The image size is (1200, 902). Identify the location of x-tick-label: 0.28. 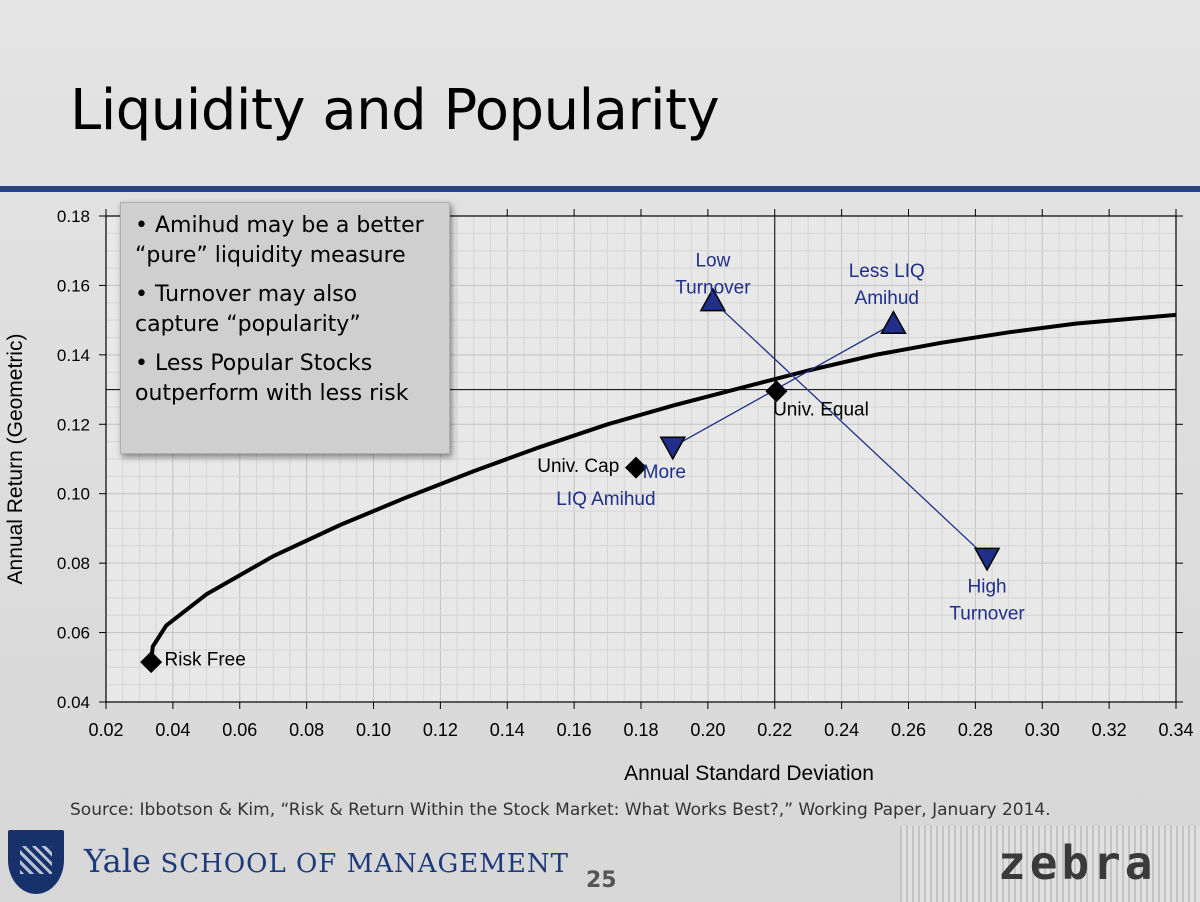
(975, 730).